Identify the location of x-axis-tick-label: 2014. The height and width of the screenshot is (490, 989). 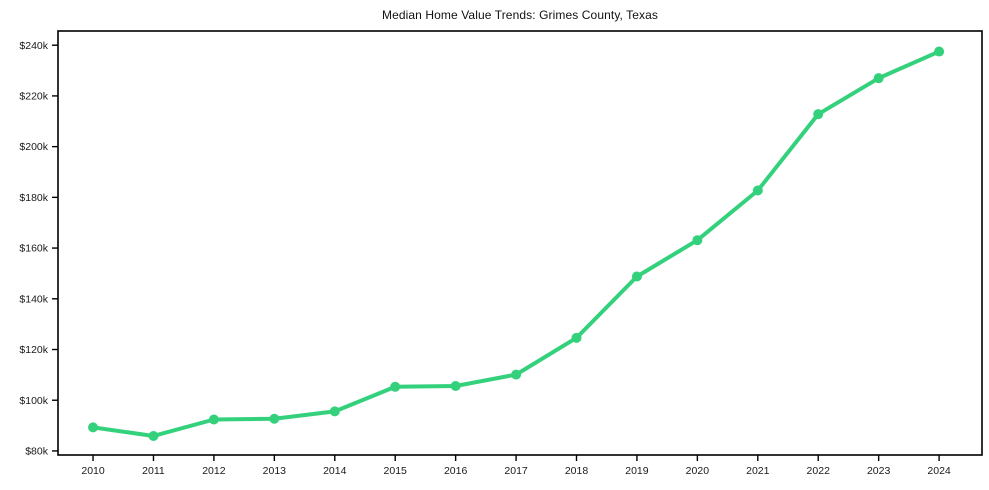
(335, 471).